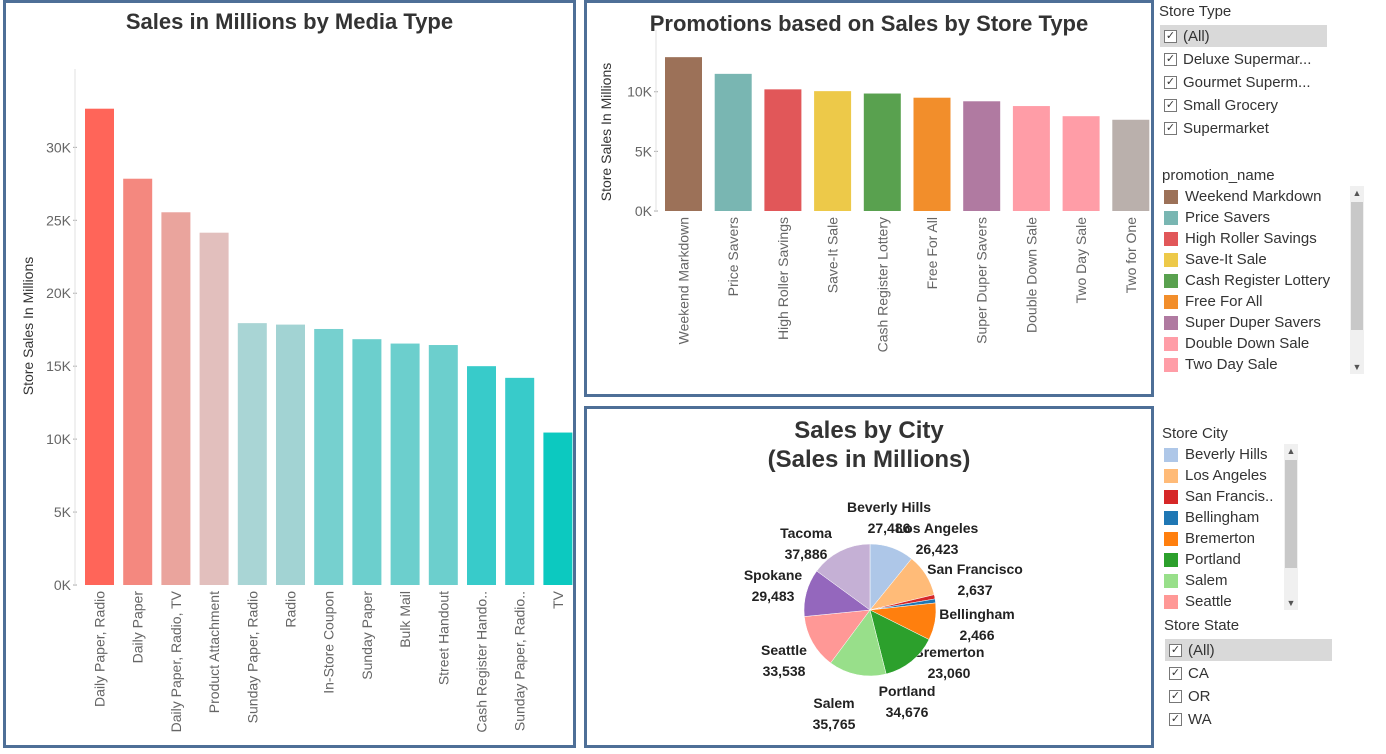  Describe the element at coordinates (1200, 719) in the screenshot. I see `filter-option-label: WA` at that location.